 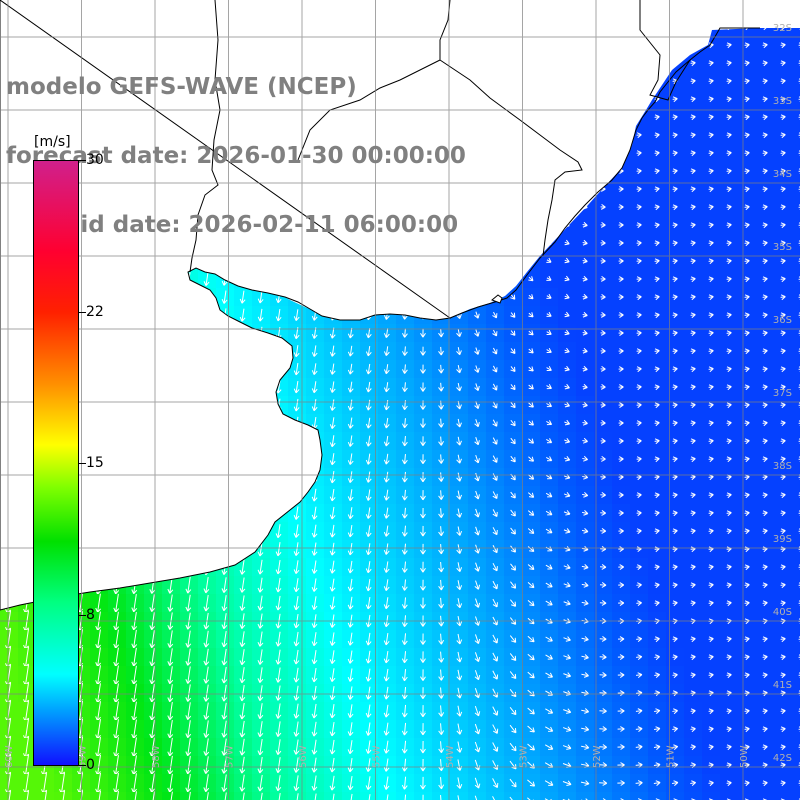 I want to click on colorbar-tick, so click(x=82, y=312).